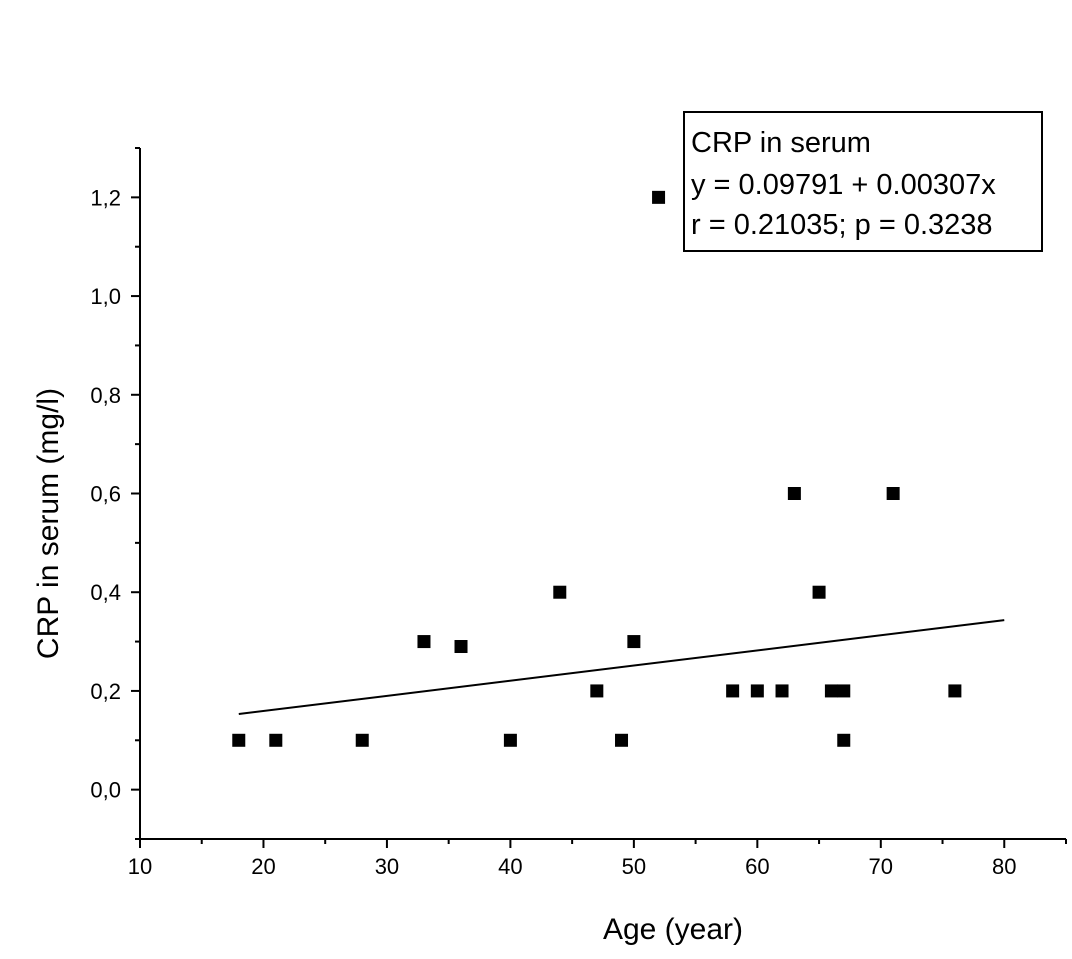 The height and width of the screenshot is (959, 1072). Describe the element at coordinates (105, 494) in the screenshot. I see `y-tick-label: 0,6` at that location.